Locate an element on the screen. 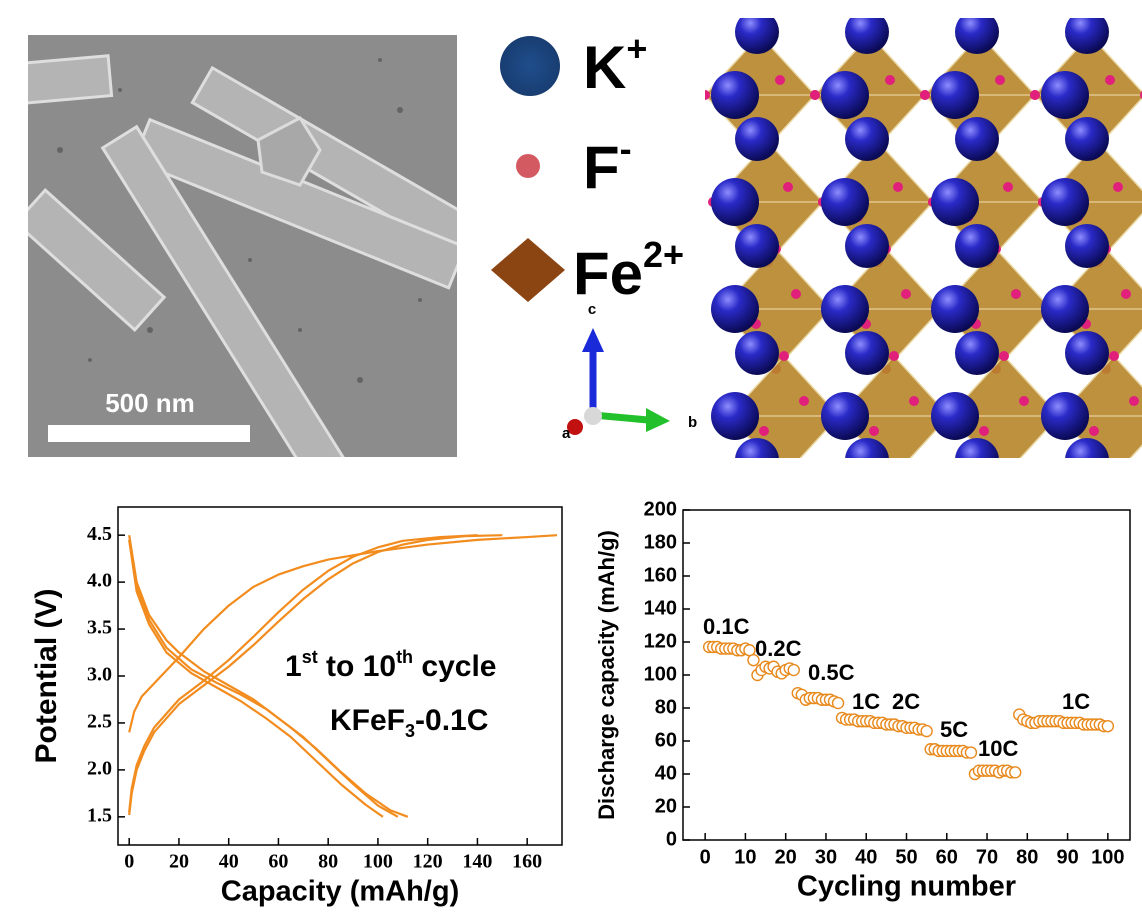  y-tick-label: 120 is located at coordinates (660, 641).